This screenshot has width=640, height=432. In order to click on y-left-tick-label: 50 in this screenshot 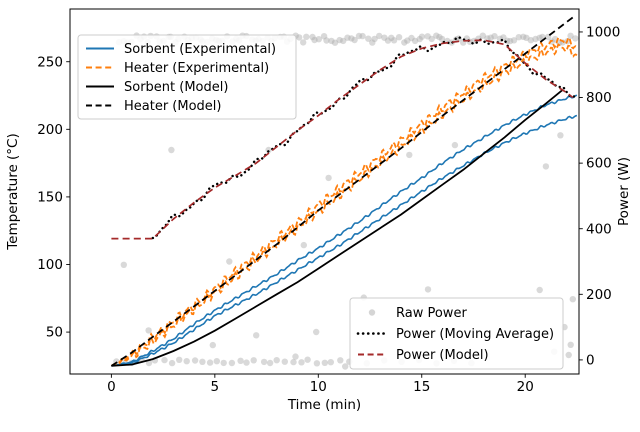, I will do `click(54, 333)`.